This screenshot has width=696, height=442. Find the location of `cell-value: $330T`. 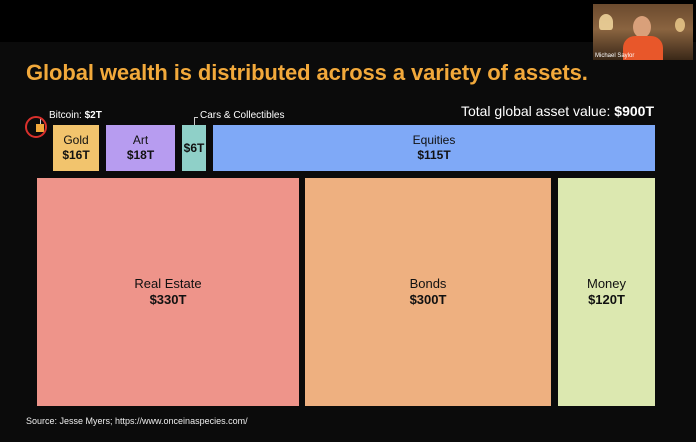

cell-value: $330T is located at coordinates (168, 299).